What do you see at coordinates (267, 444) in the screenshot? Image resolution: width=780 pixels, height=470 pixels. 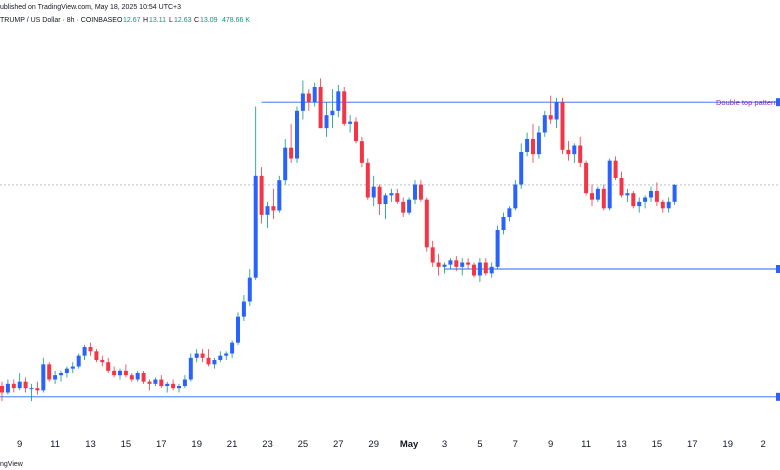 I see `x-tick-label: 23` at bounding box center [267, 444].